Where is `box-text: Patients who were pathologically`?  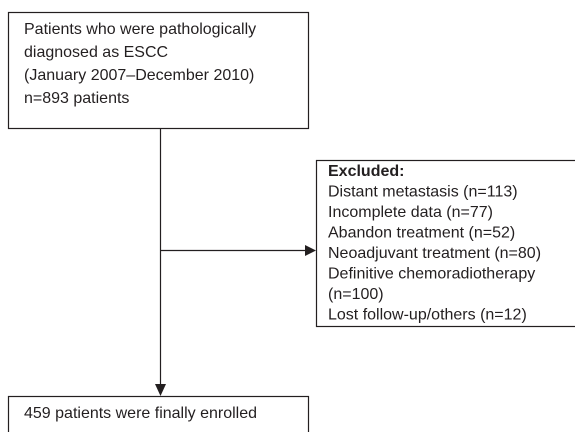
box-text: Patients who were pathologically is located at coordinates (140, 29).